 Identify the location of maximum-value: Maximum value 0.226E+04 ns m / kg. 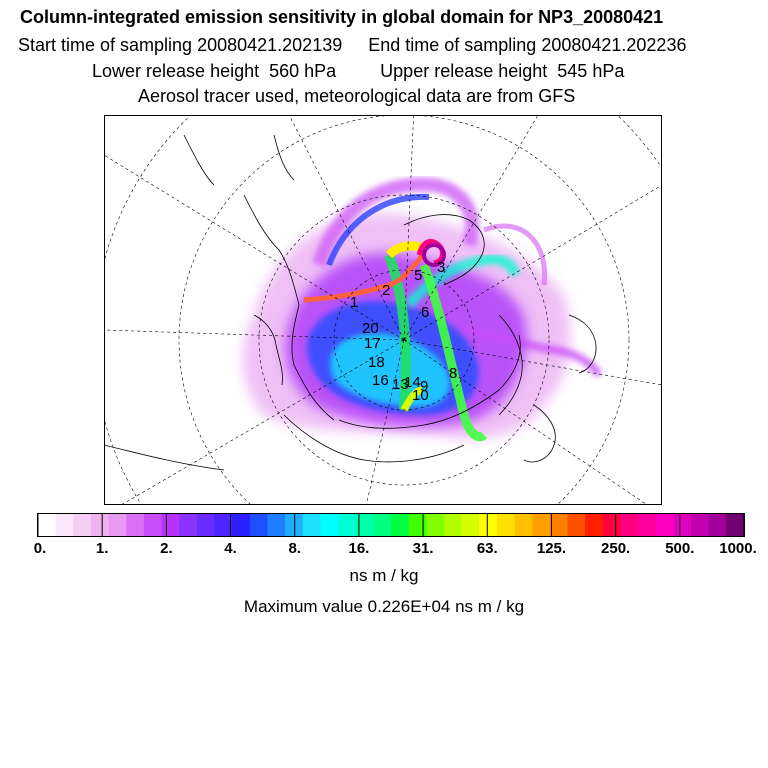
(384, 606).